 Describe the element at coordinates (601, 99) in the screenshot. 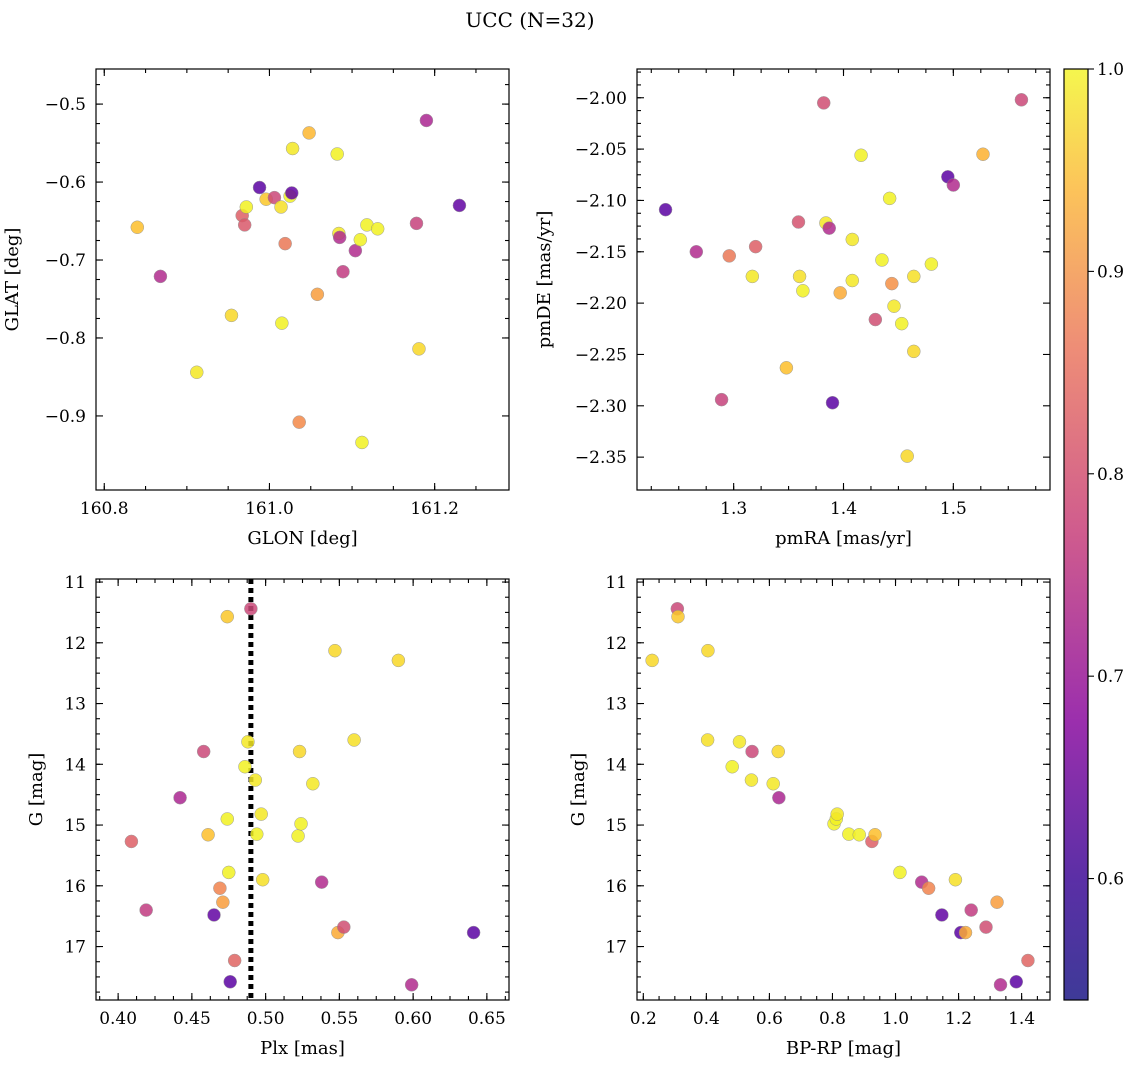

I see `y-tick-label: −2.00` at that location.